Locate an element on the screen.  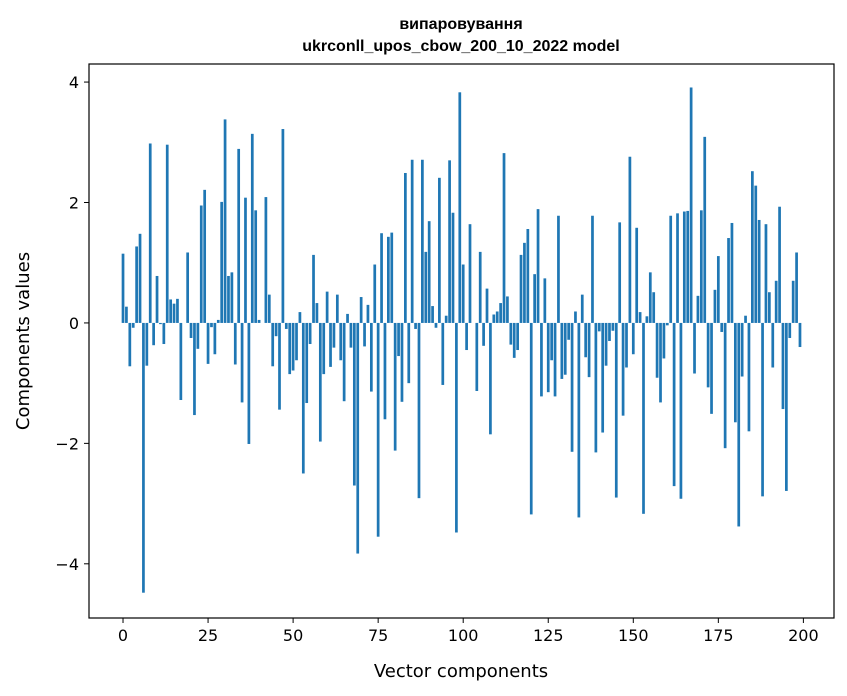
y-axis-label: Components values is located at coordinates (23, 341).